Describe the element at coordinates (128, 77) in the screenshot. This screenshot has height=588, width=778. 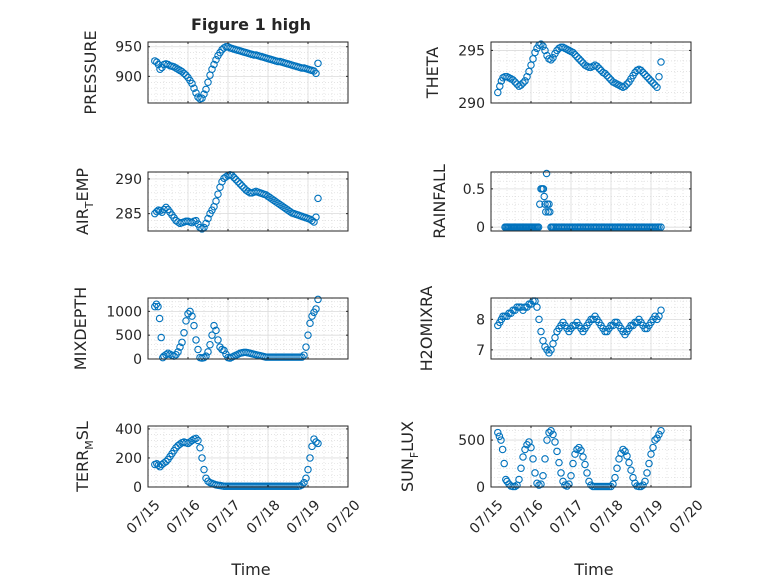
I see `y-tick-label: 900` at that location.